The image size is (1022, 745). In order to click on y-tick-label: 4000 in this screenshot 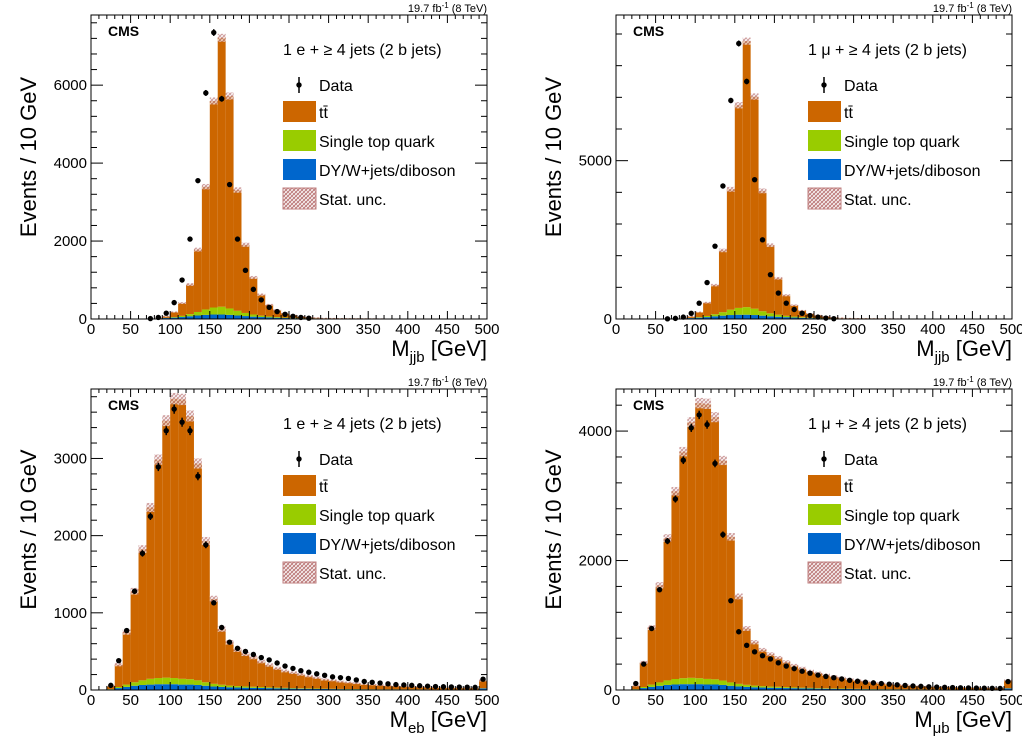, I will do `click(595, 431)`.